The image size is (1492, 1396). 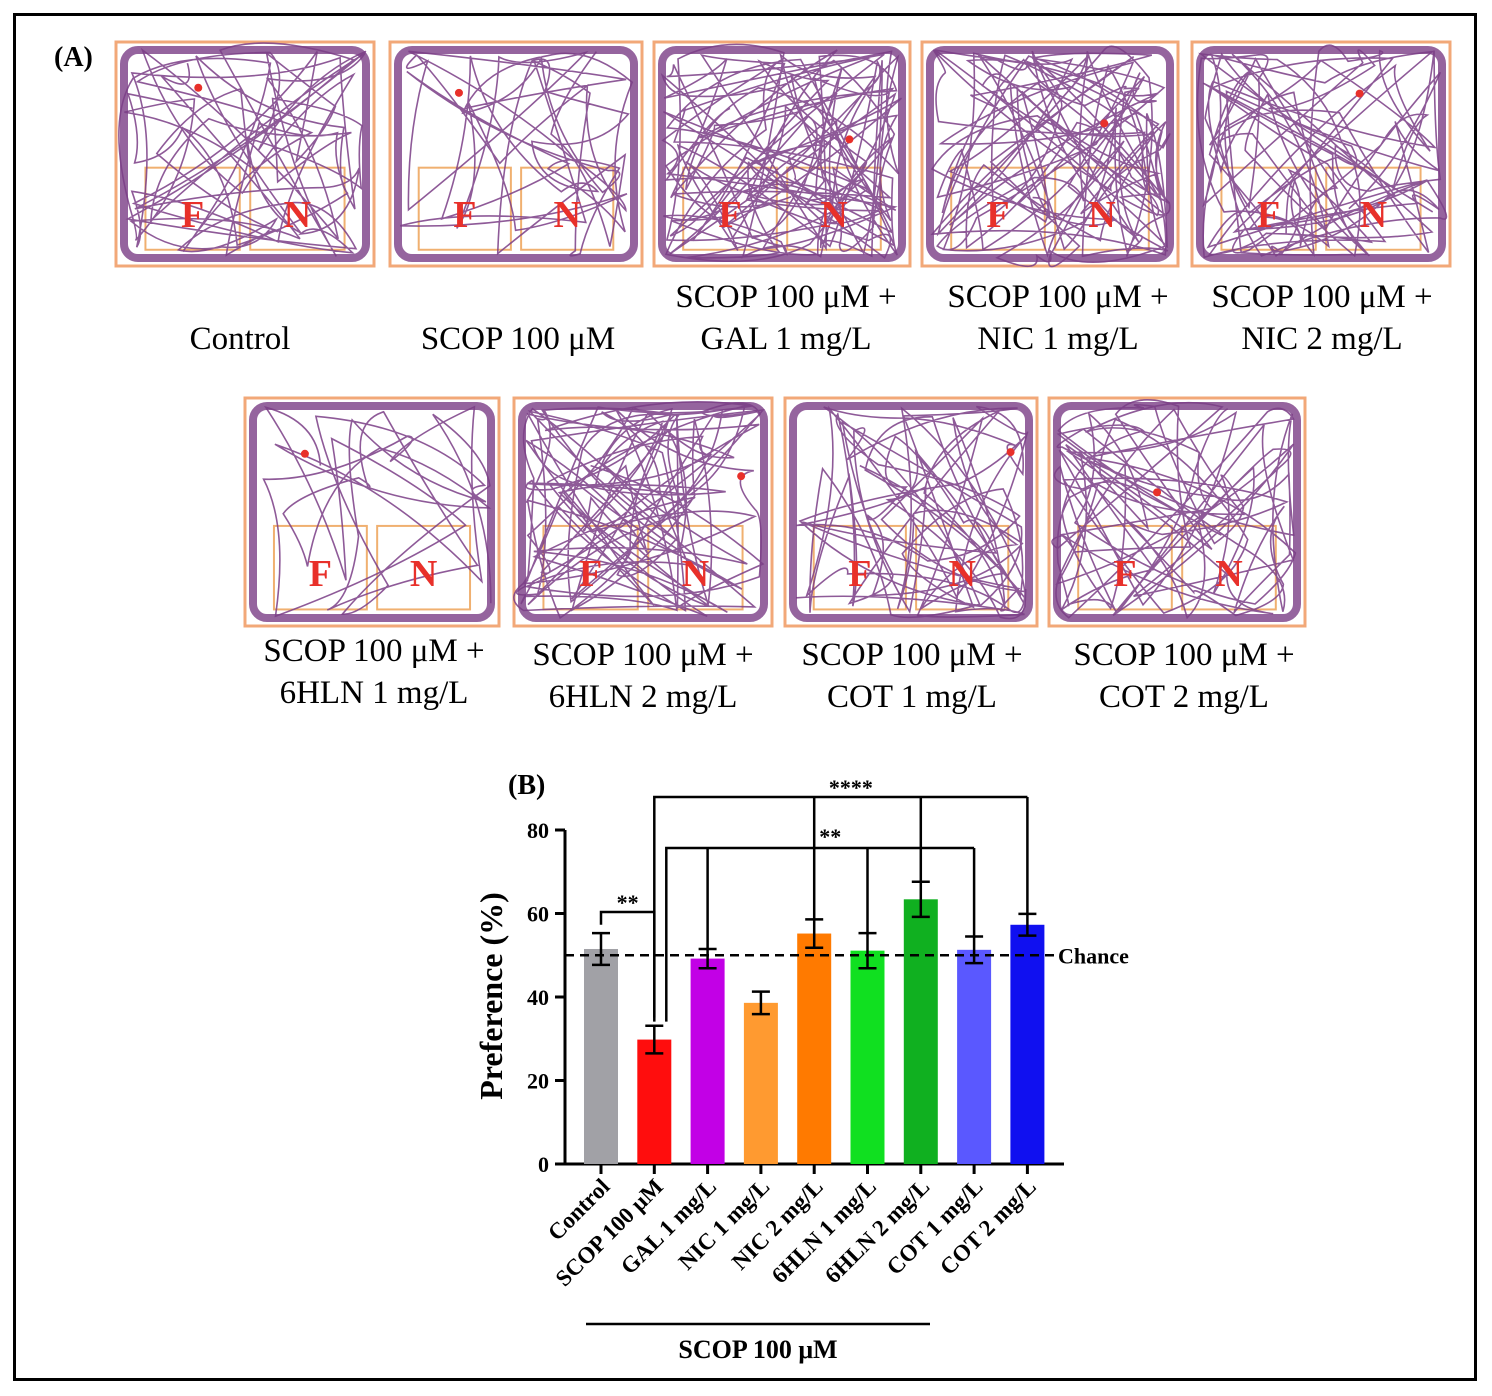 I want to click on y-tick-label: 80, so click(x=538, y=830).